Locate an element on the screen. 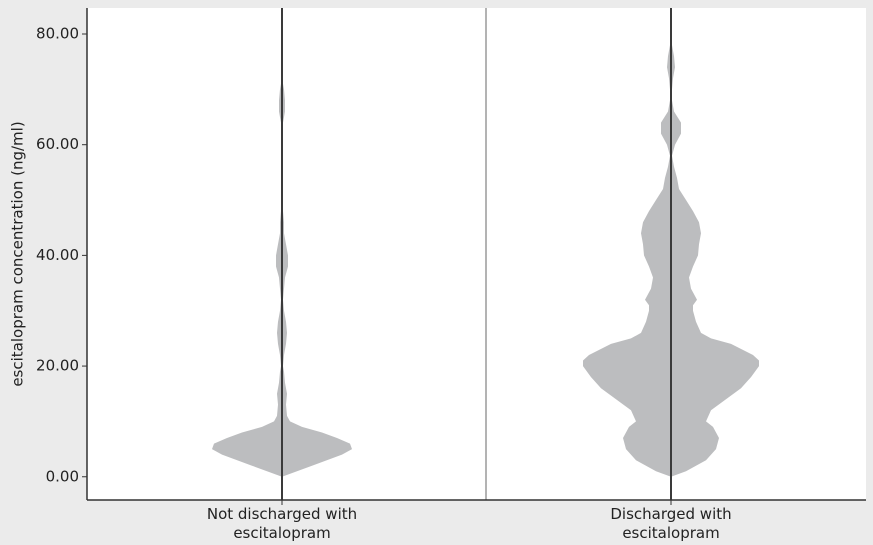 This screenshot has height=545, width=873. y-axis-title: escitalopram concentration (ng/ml) is located at coordinates (18, 253).